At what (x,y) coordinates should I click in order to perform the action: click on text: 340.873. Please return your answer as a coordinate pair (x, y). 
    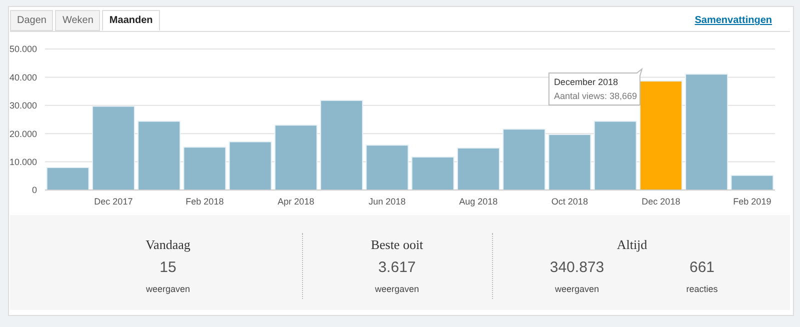
    Looking at the image, I should click on (577, 267).